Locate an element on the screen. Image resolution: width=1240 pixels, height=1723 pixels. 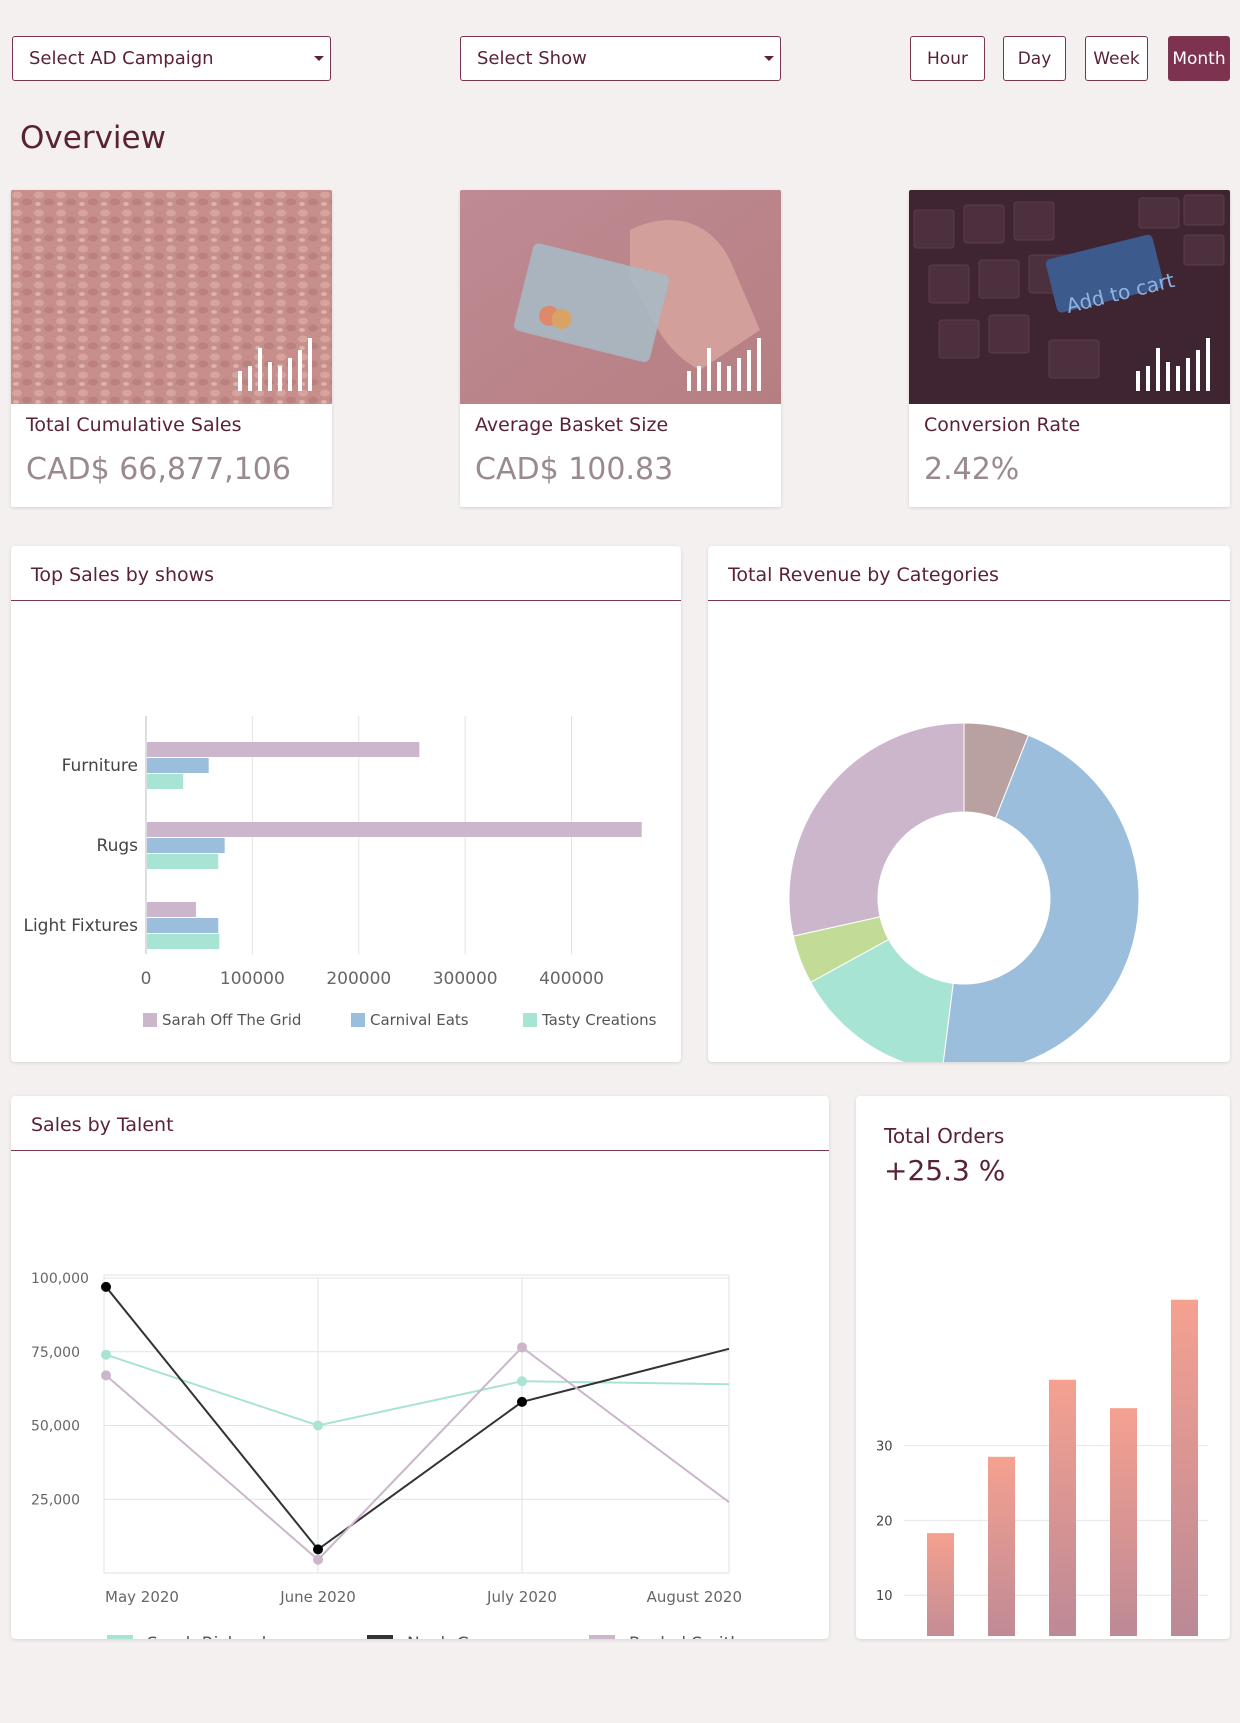
revenue-donut-chart is located at coordinates (964, 892).